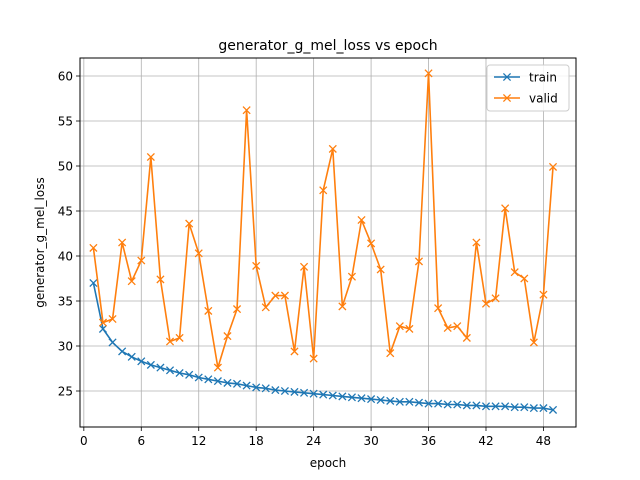  I want to click on x-tick-label: 18, so click(256, 441).